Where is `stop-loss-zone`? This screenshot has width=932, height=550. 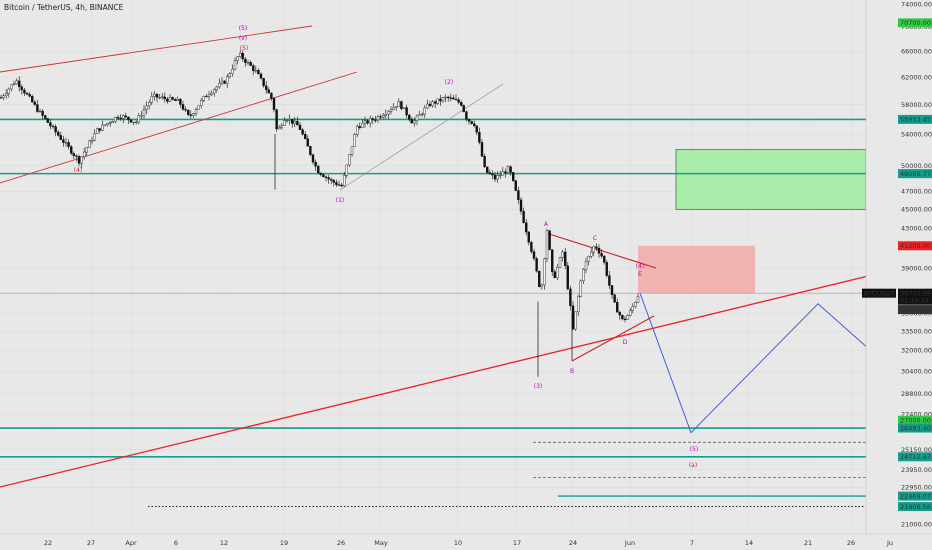
stop-loss-zone is located at coordinates (696, 269).